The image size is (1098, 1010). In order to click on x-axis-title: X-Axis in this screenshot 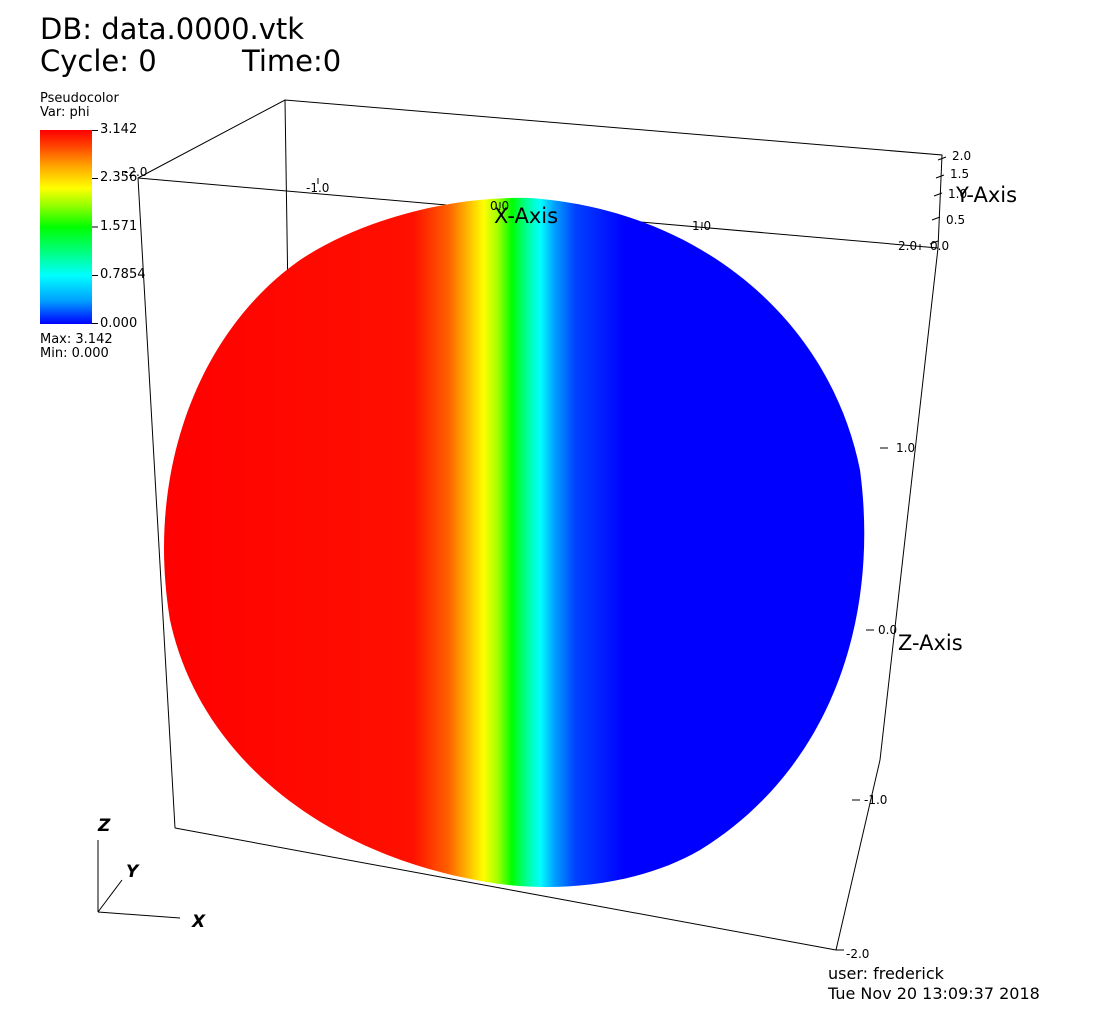, I will do `click(526, 216)`.